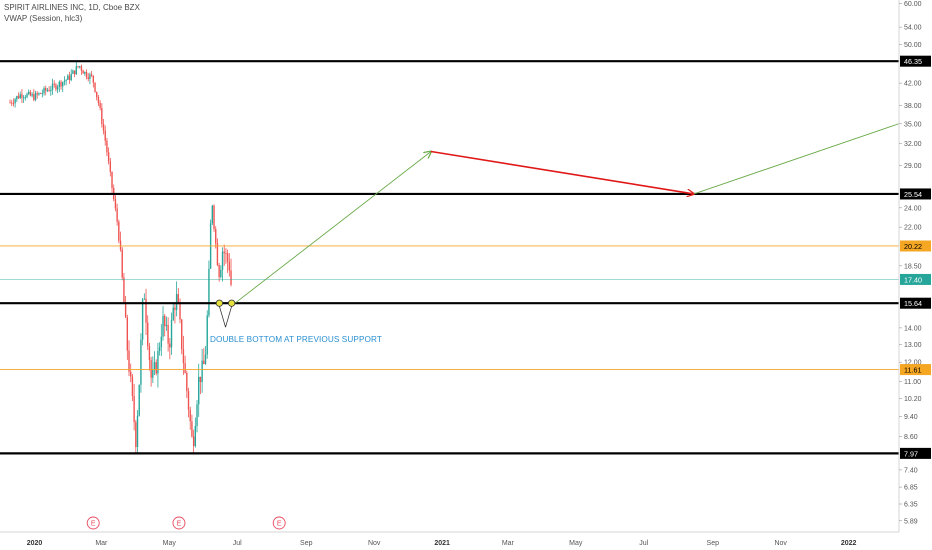 The height and width of the screenshot is (550, 932). Describe the element at coordinates (915, 246) in the screenshot. I see `price-label-box-20.22` at that location.